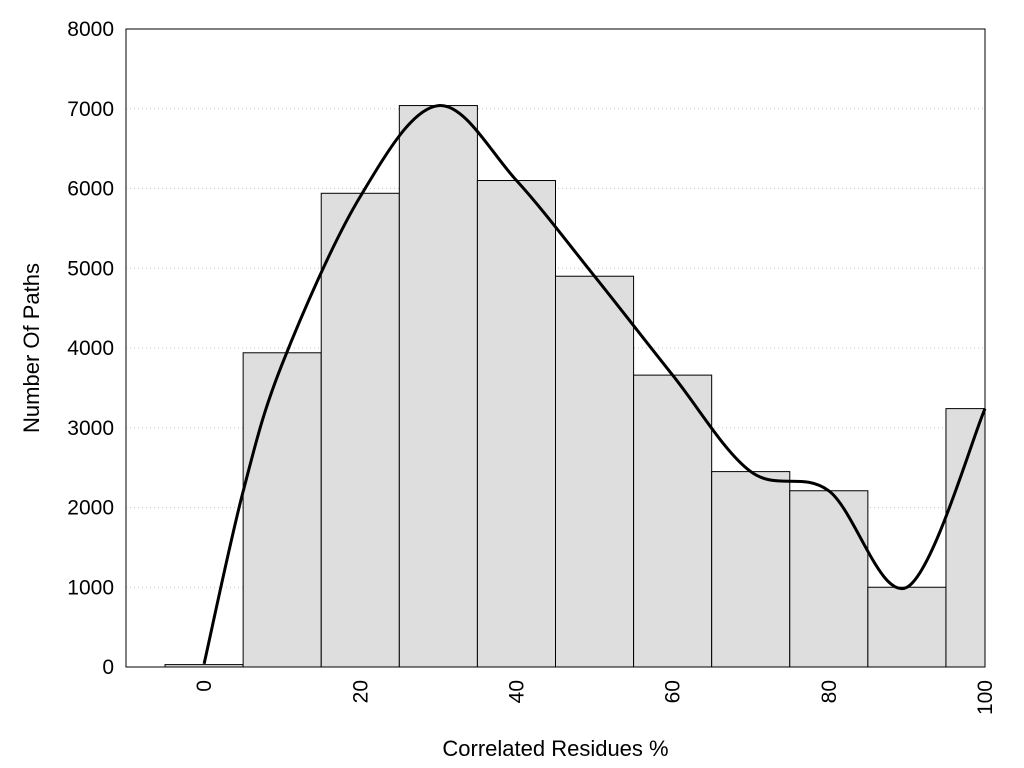  What do you see at coordinates (90, 587) in the screenshot?
I see `y-tick-label: 1000` at bounding box center [90, 587].